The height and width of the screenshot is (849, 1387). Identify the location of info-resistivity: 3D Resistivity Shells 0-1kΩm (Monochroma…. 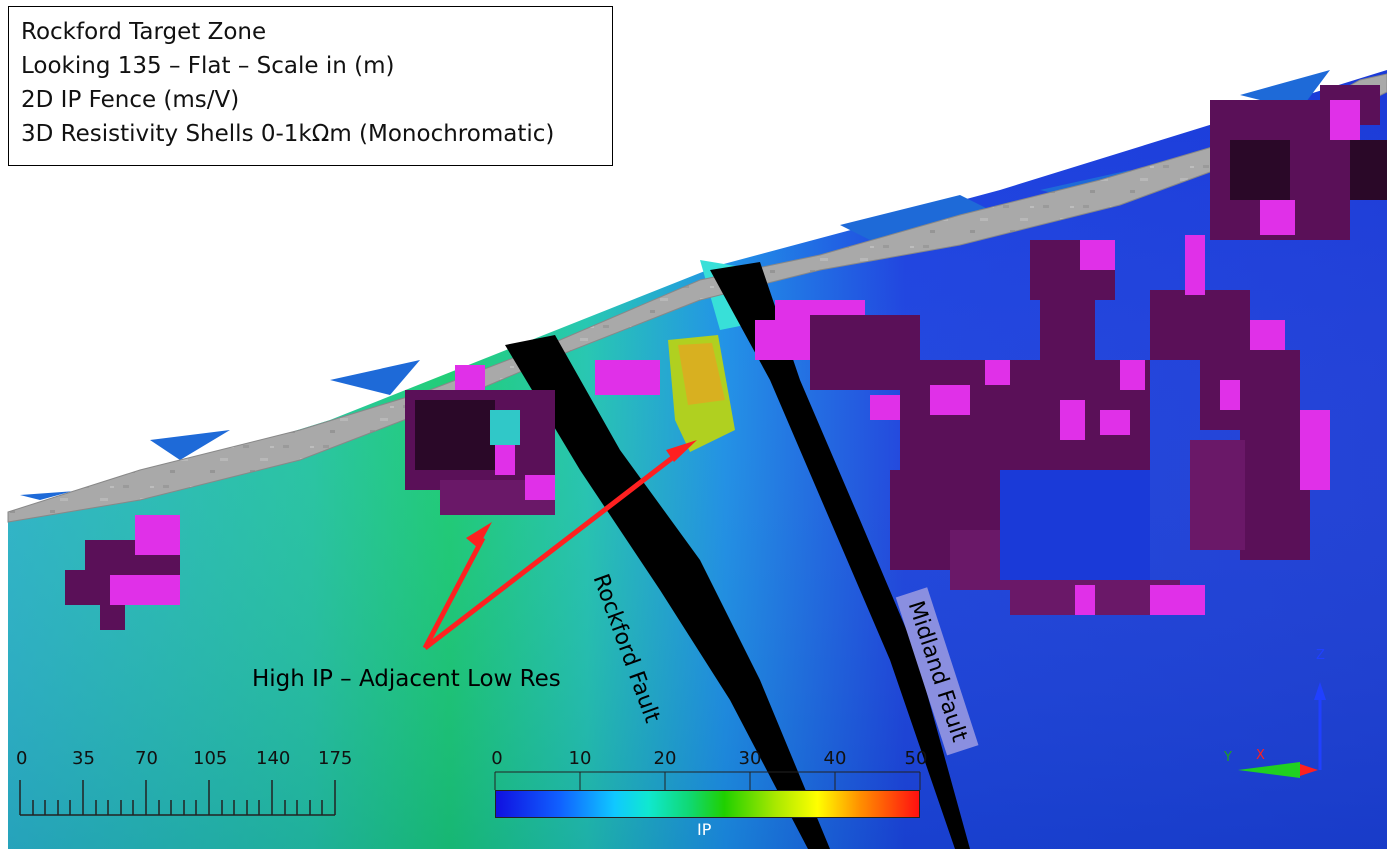
(288, 134).